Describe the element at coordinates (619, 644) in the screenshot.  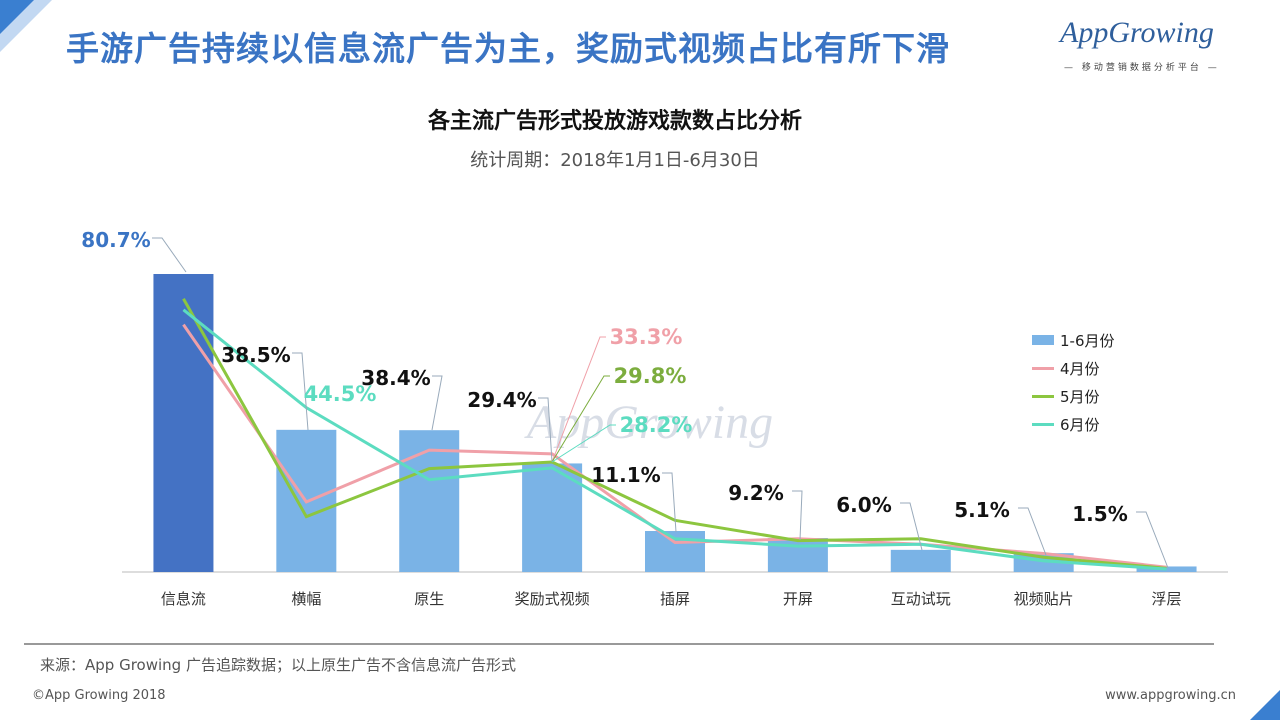
I see `source-divider` at that location.